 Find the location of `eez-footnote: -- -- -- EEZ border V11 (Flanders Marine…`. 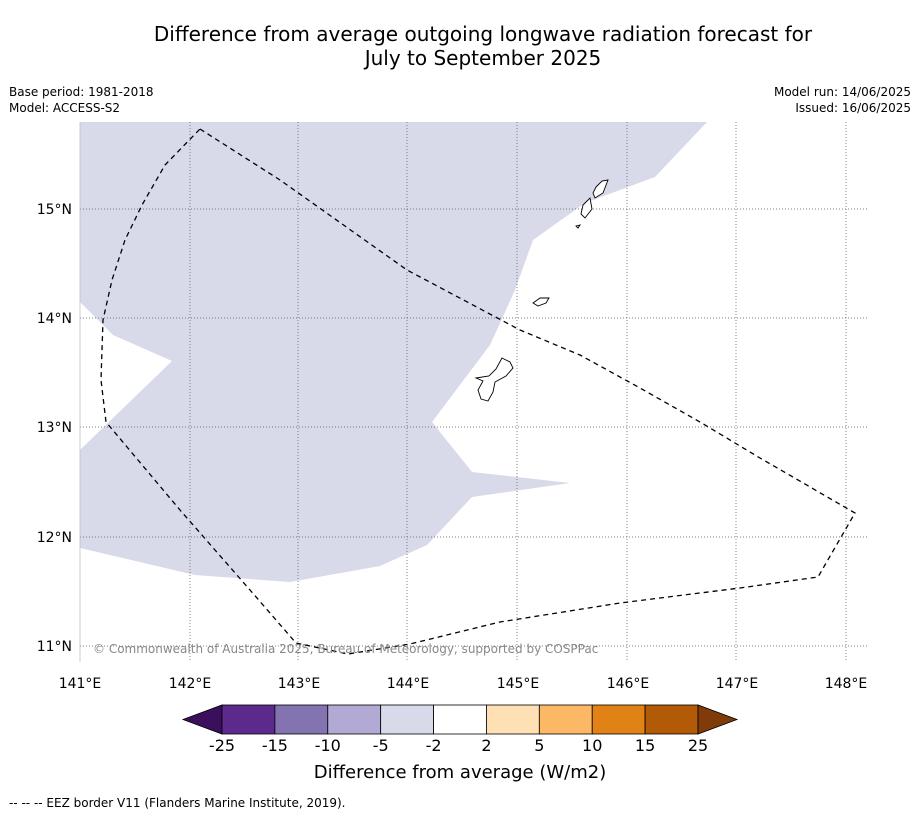

eez-footnote: -- -- -- EEZ border V11 (Flanders Marine… is located at coordinates (177, 803).